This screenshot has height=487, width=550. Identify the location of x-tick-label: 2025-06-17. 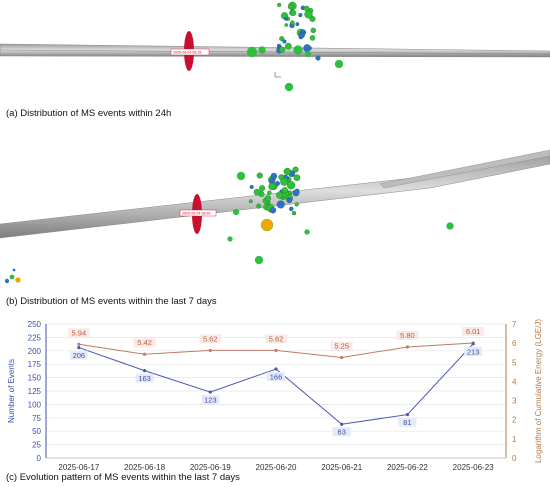
(78, 467).